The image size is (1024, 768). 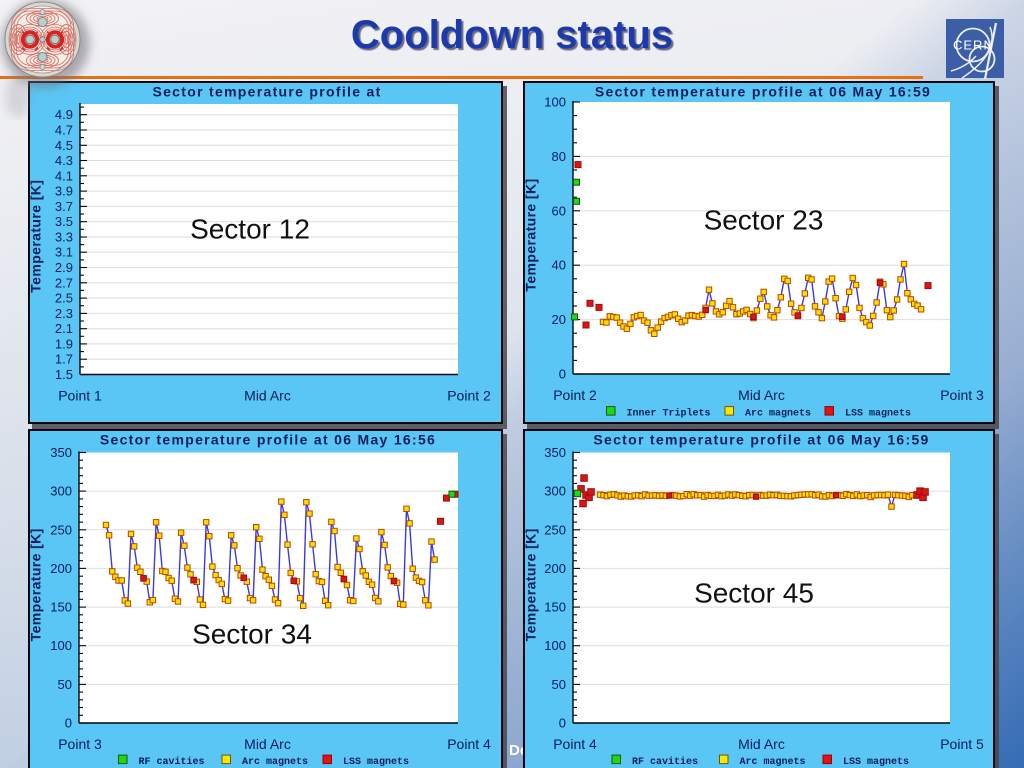 What do you see at coordinates (252, 634) in the screenshot?
I see `svg-text: Sector 34` at bounding box center [252, 634].